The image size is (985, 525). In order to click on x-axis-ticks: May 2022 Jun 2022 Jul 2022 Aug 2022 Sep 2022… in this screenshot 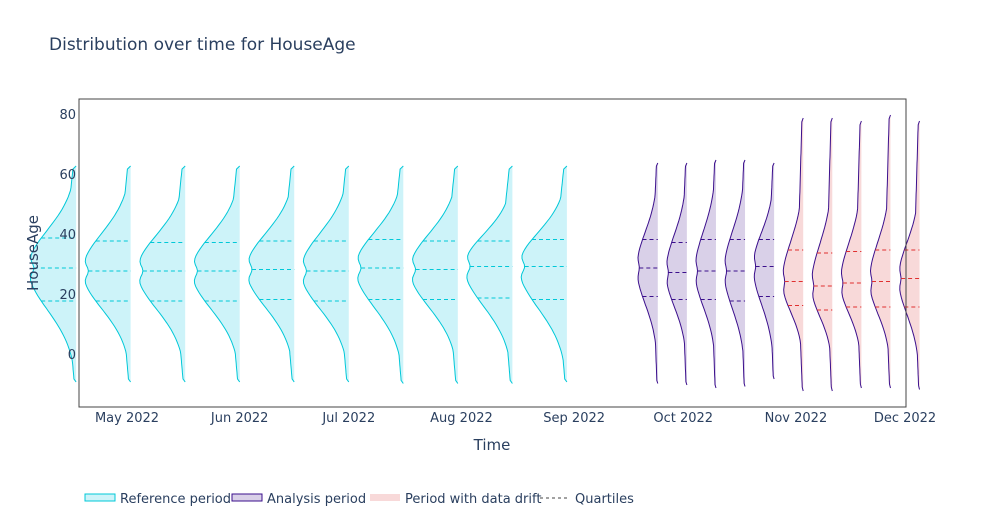, I will do `click(515, 418)`.